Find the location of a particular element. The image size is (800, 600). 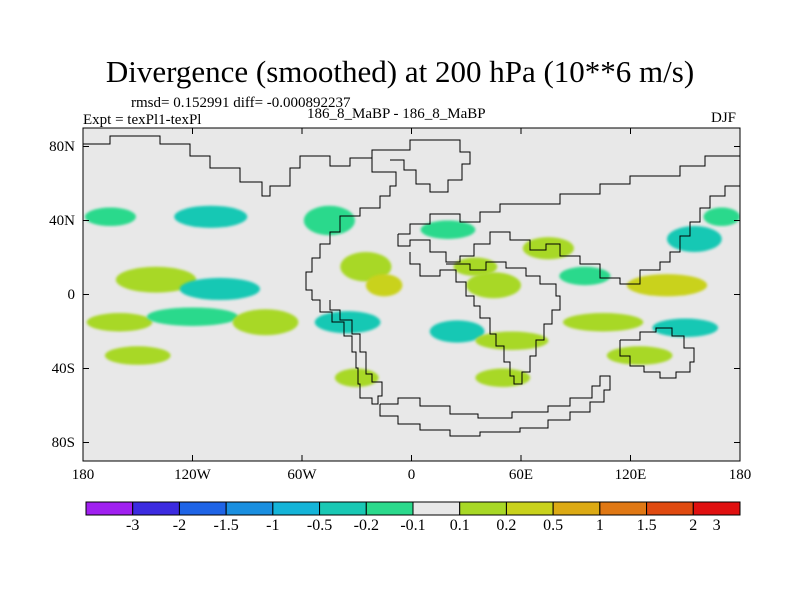

colorbar-label: -2 is located at coordinates (179, 525).